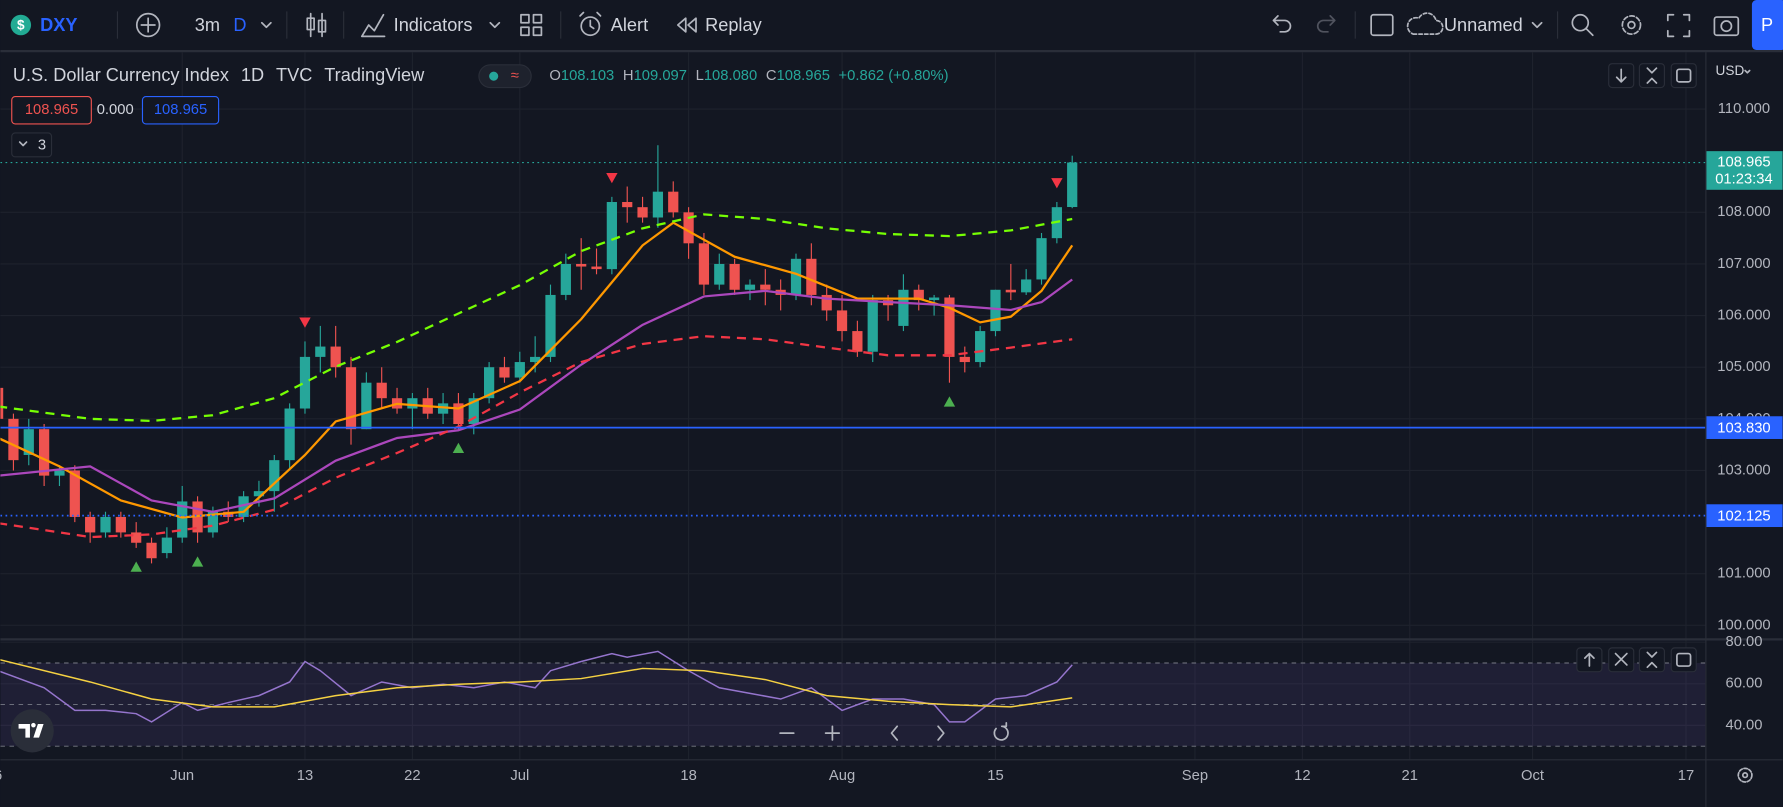  I want to click on scroll-left-button, so click(894, 733).